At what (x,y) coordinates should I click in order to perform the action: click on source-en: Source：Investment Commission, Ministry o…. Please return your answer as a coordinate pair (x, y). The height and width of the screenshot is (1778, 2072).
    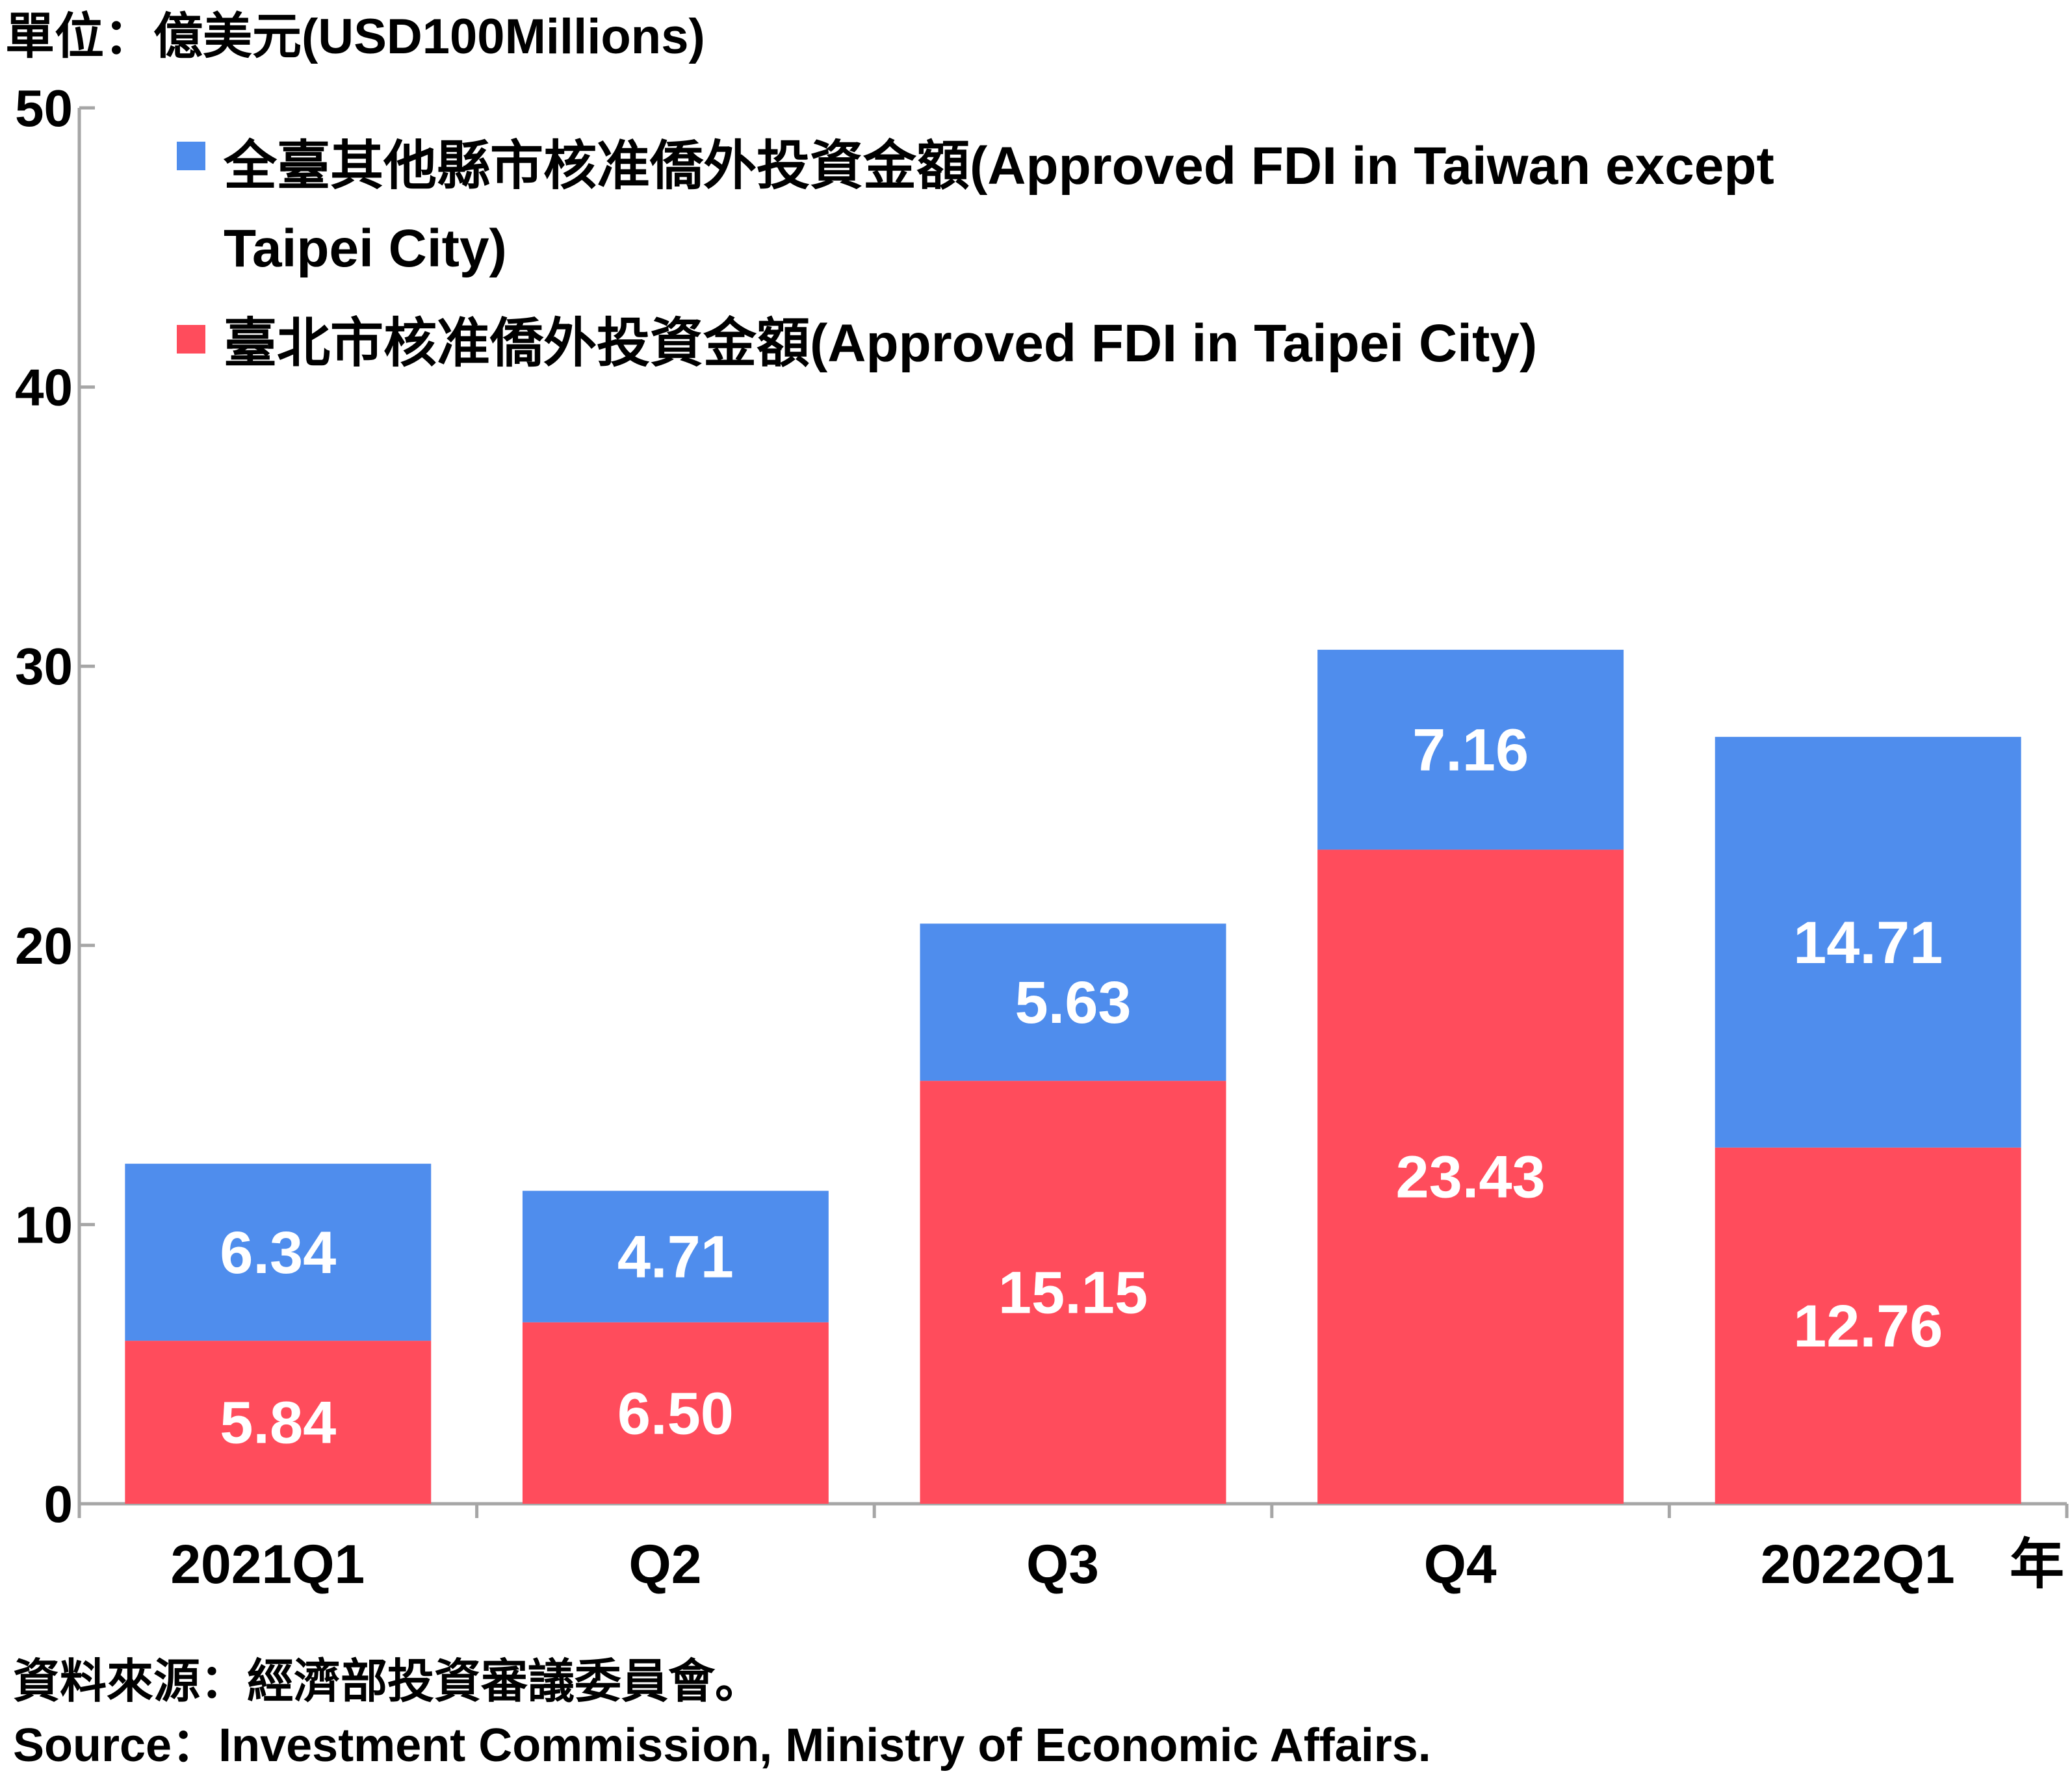
    Looking at the image, I should click on (722, 1746).